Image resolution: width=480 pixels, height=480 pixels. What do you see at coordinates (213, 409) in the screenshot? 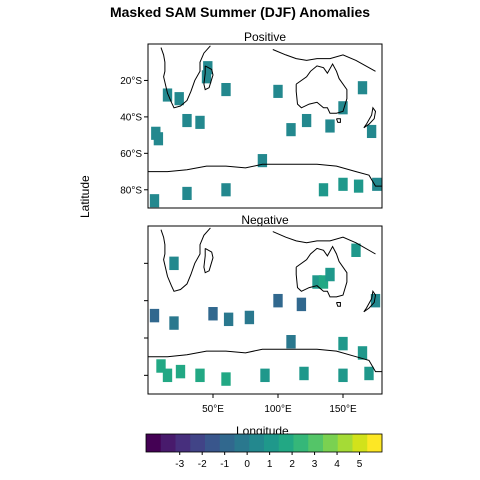
I see `x-tick-label: 50°E` at bounding box center [213, 409].